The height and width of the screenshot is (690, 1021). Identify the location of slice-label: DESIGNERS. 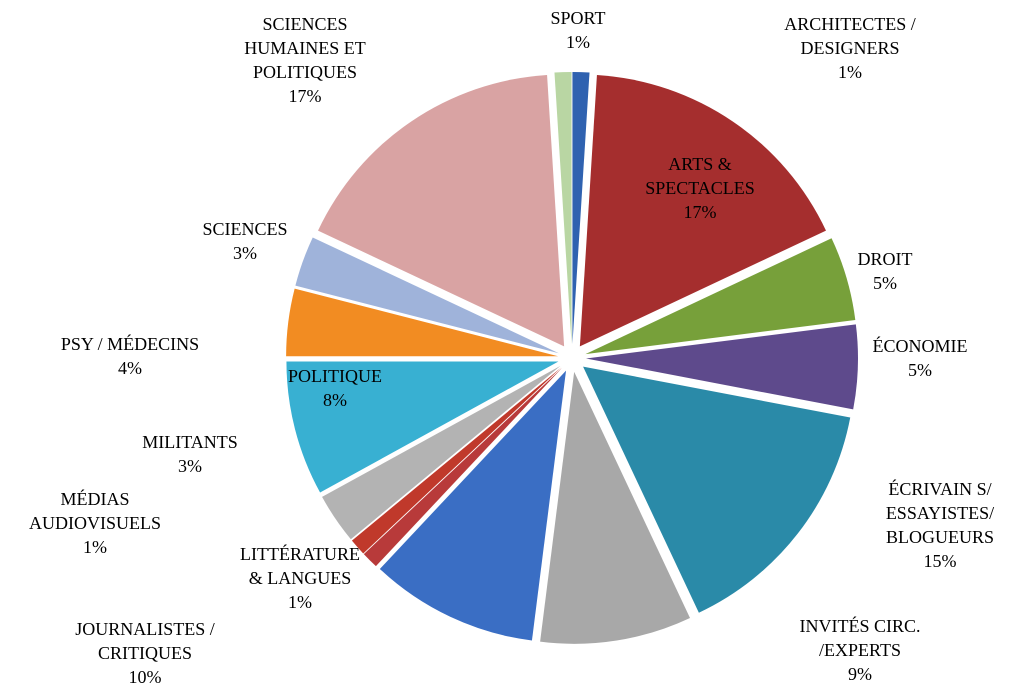
(849, 48).